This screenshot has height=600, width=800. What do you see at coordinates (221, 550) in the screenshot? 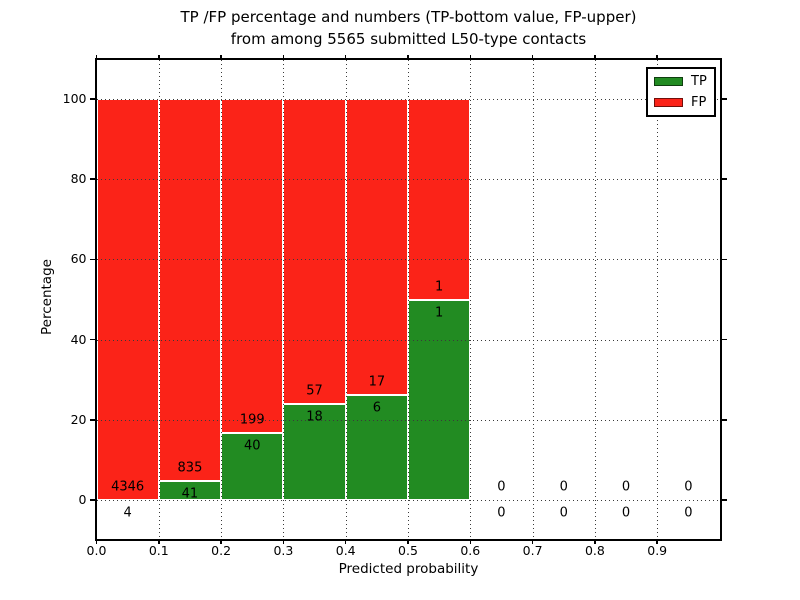
I see `x-tick-label: 0.2` at bounding box center [221, 550].